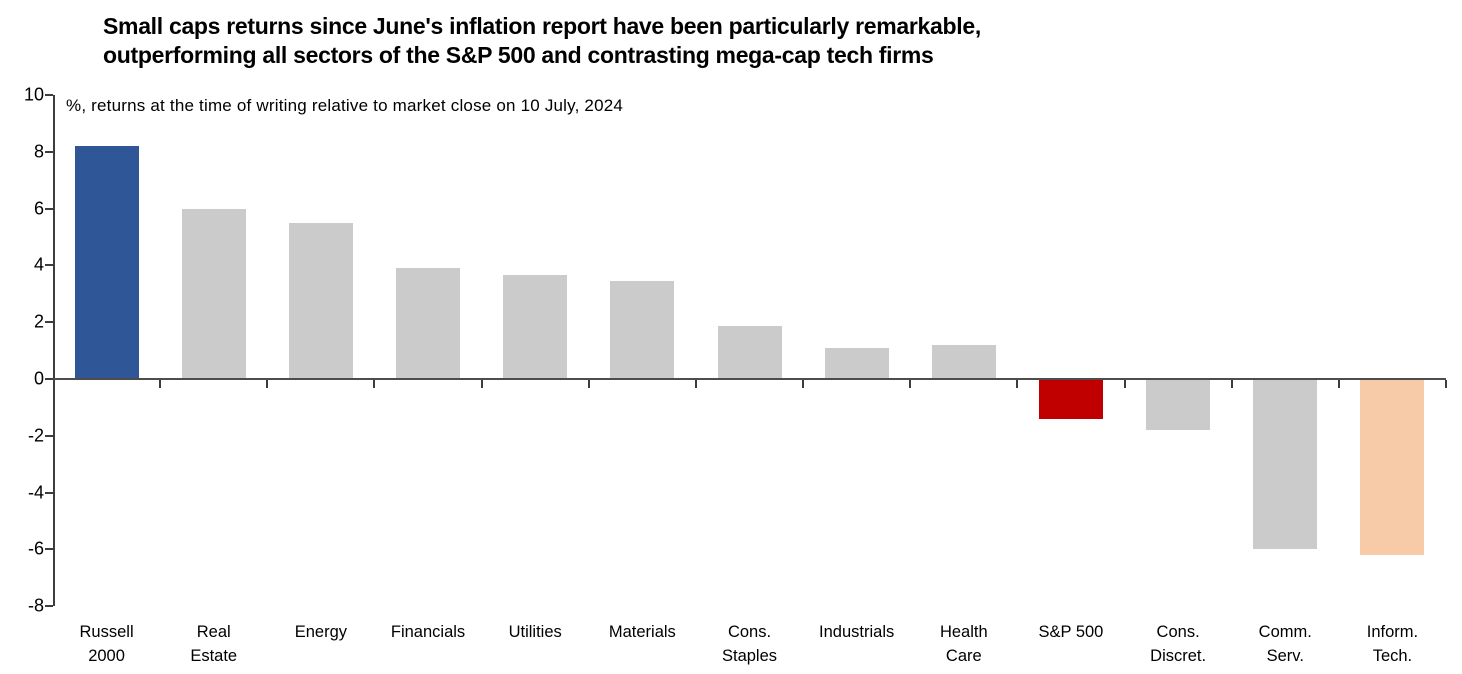  Describe the element at coordinates (38, 151) in the screenshot. I see `y-tick-label: 8` at that location.